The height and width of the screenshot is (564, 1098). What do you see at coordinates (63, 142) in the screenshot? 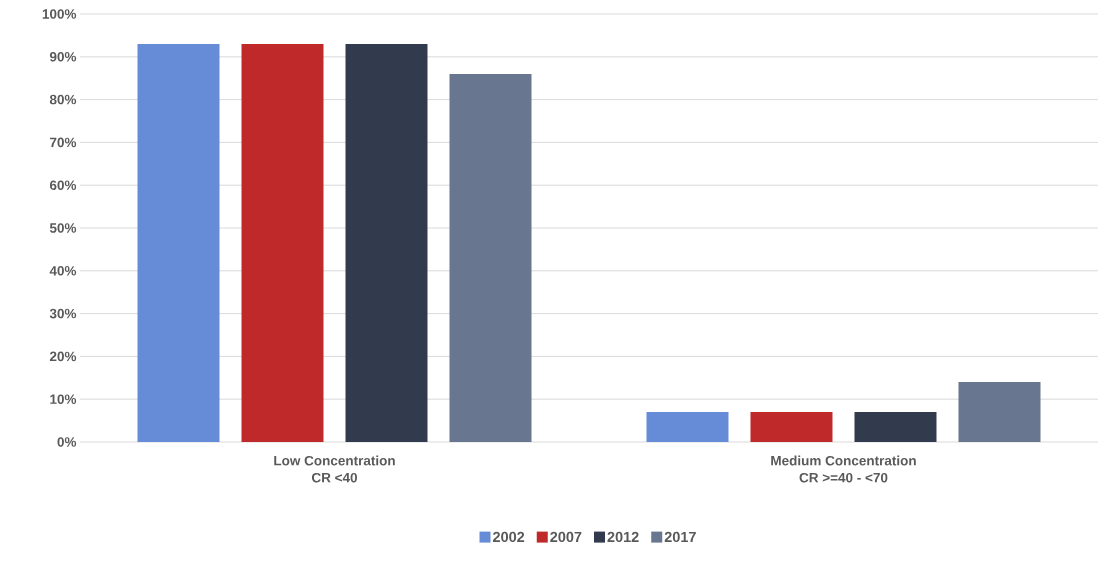
I see `y-tick-label: 70%` at bounding box center [63, 142].